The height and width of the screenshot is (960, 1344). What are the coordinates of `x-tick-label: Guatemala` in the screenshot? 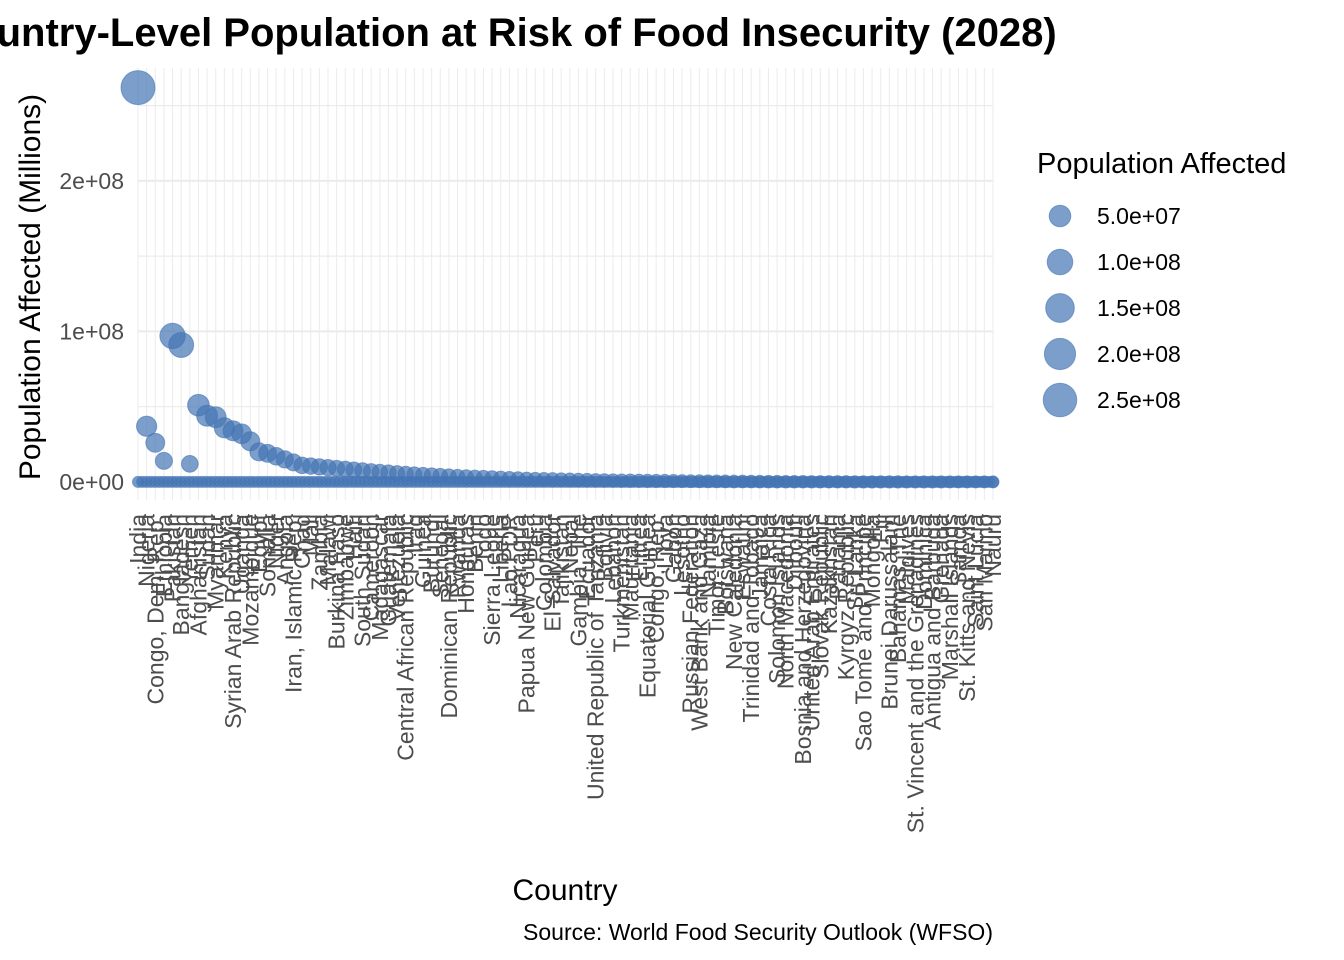 It's located at (388, 570).